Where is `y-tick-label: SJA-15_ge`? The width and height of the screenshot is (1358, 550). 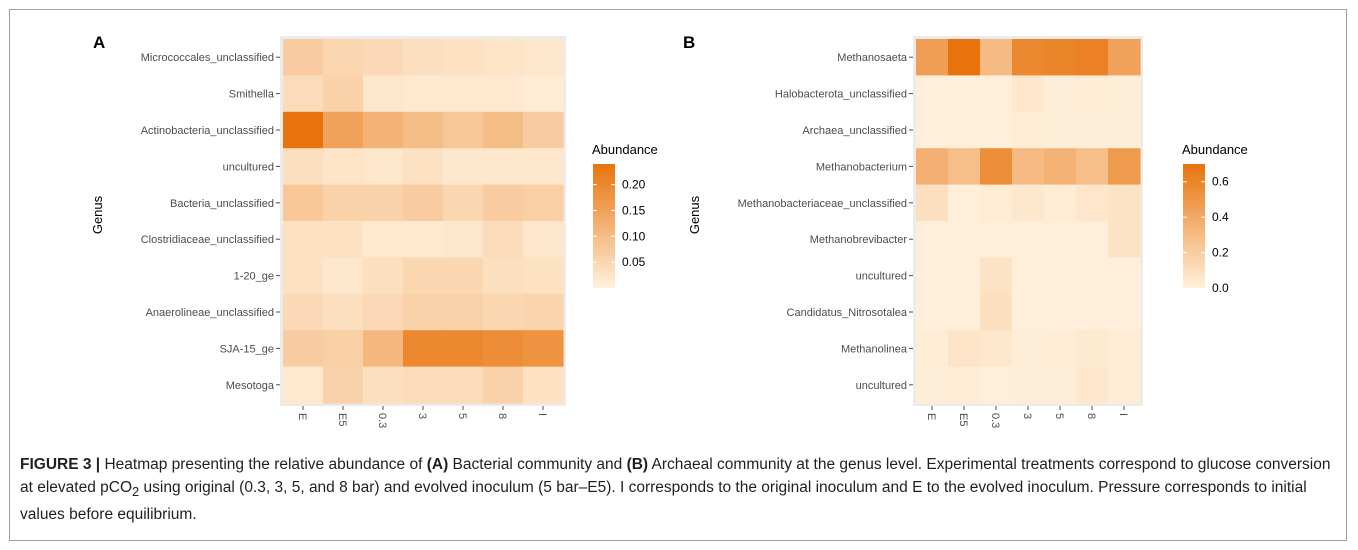
y-tick-label: SJA-15_ge is located at coordinates (247, 349).